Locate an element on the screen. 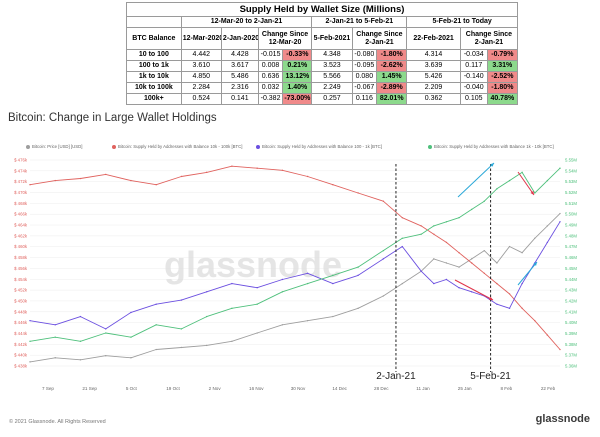 This screenshot has width=600, height=437. pct-change-cell: -73.00% is located at coordinates (297, 99).